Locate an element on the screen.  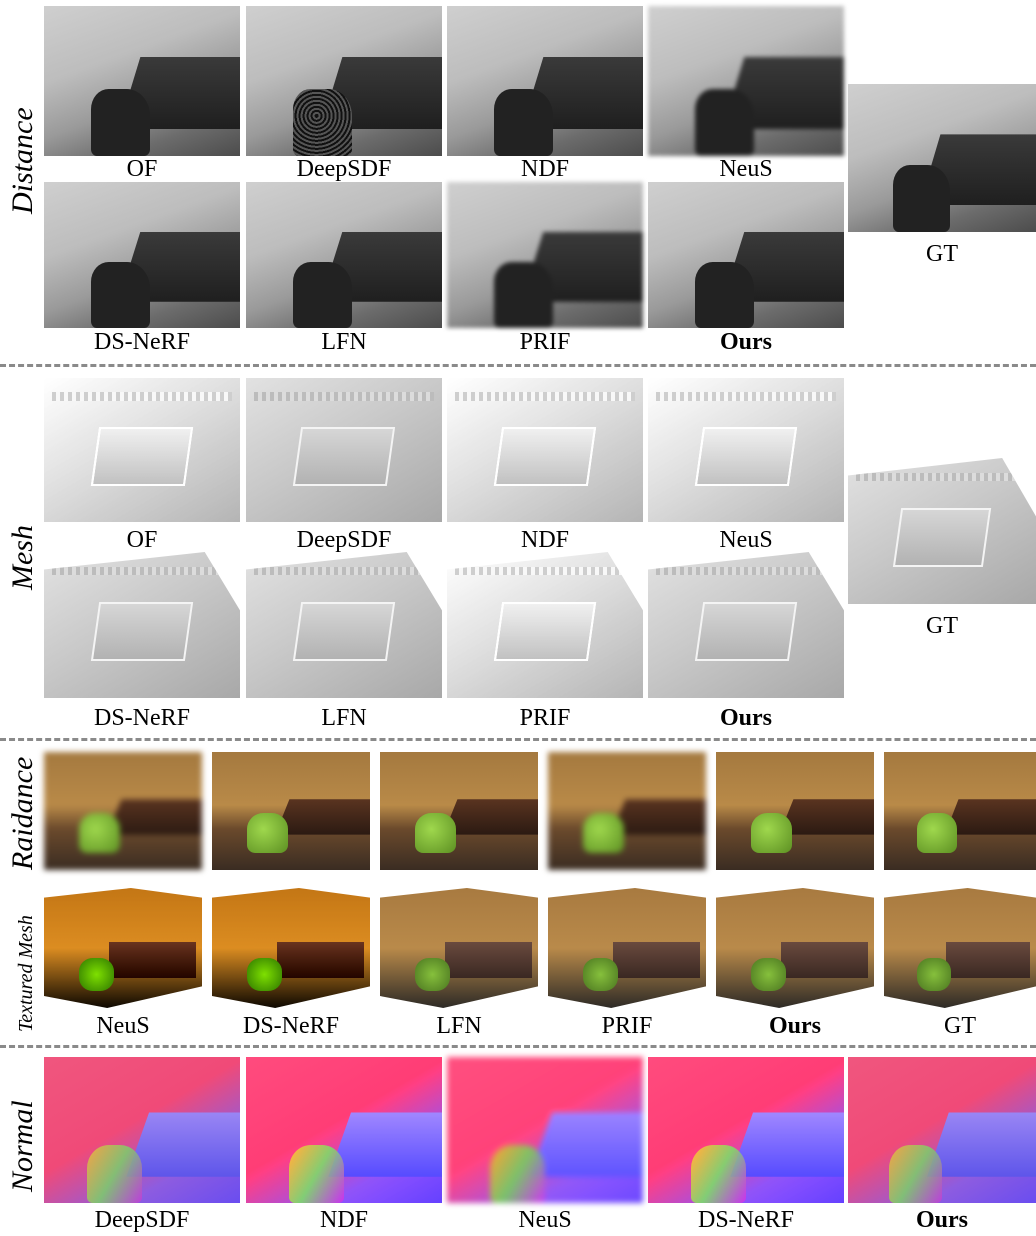
mesh-image-lfn is located at coordinates (344, 625).